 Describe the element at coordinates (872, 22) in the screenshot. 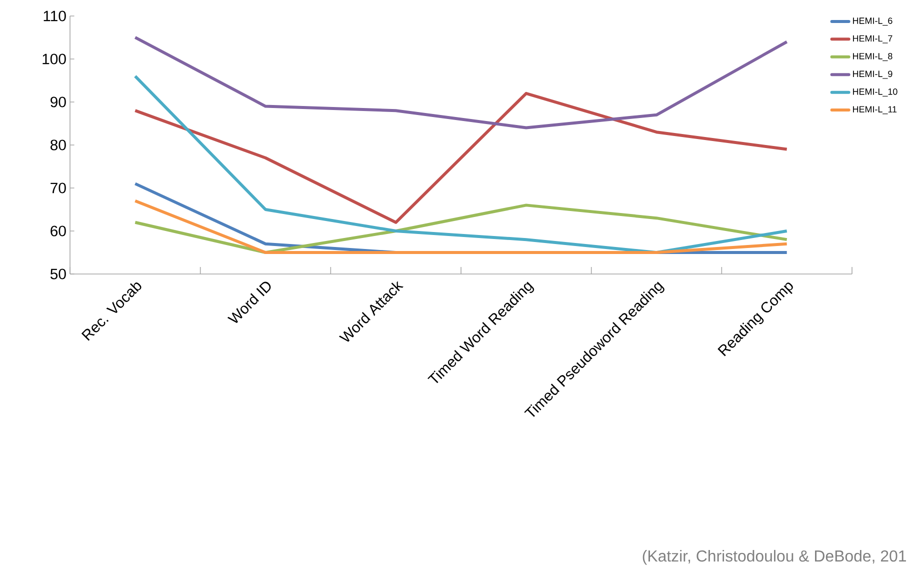

I see `legend-label: HEMI-L_6` at that location.